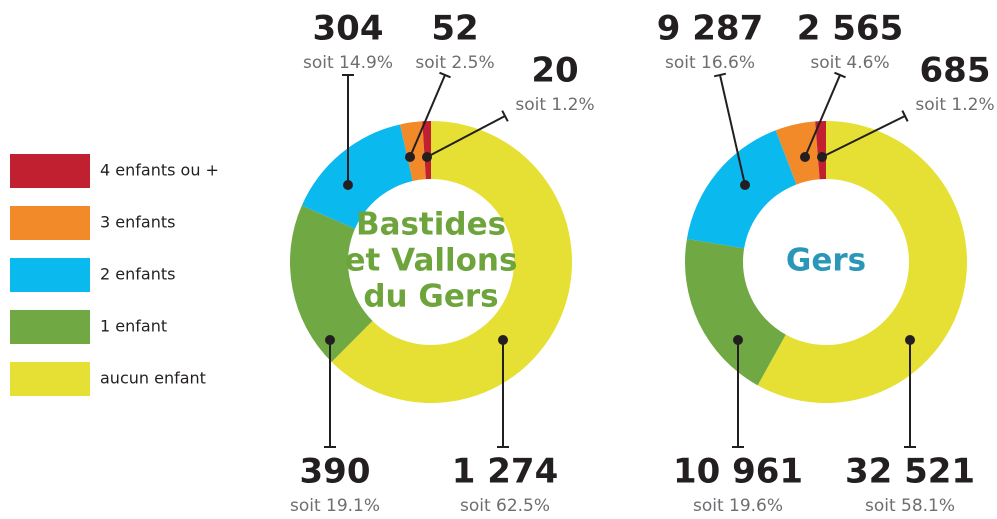 This screenshot has width=997, height=519. What do you see at coordinates (335, 472) in the screenshot?
I see `value-label: 390` at bounding box center [335, 472].